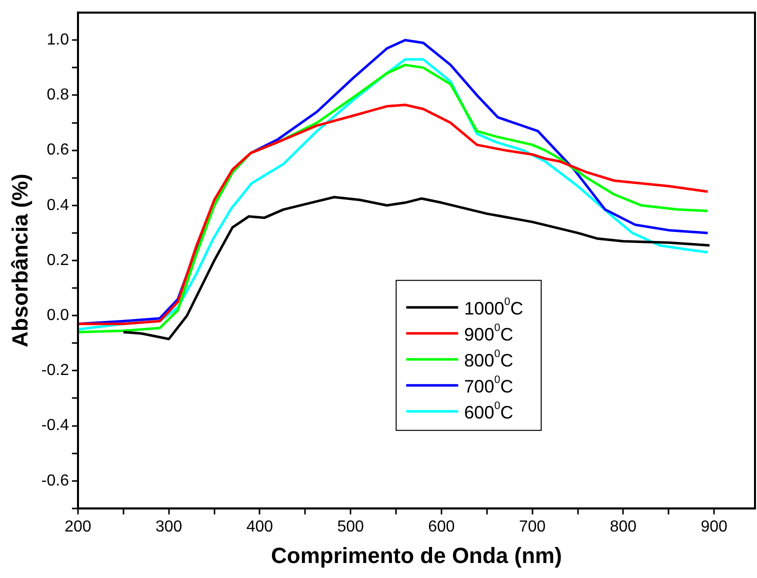 Image resolution: width=757 pixels, height=578 pixels. I want to click on x-tick-label: 200, so click(78, 527).